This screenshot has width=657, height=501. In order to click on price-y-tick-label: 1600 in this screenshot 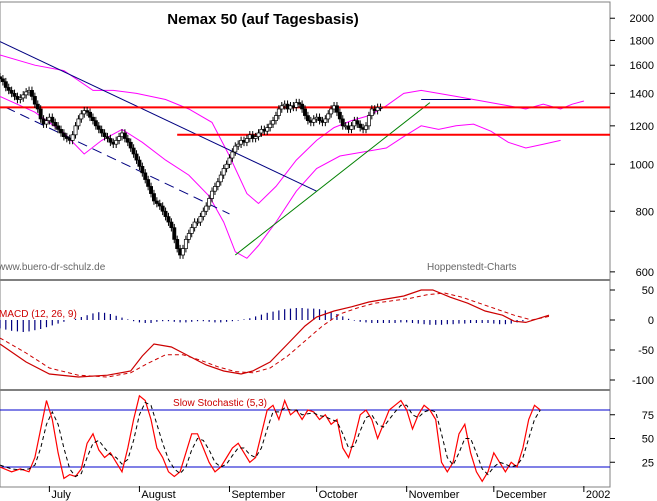, I will do `click(642, 66)`.